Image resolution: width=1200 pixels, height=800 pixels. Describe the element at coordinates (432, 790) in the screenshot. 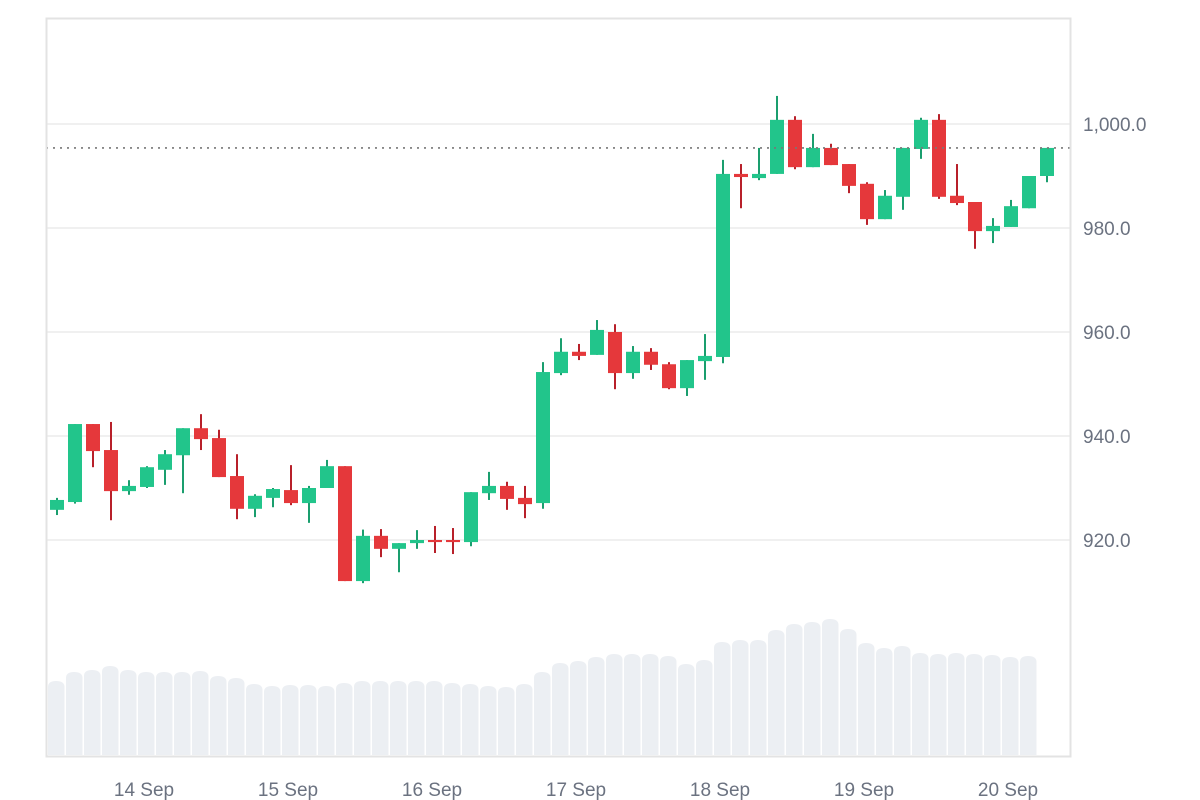

I see `x-tick-label: 16 Sep` at that location.